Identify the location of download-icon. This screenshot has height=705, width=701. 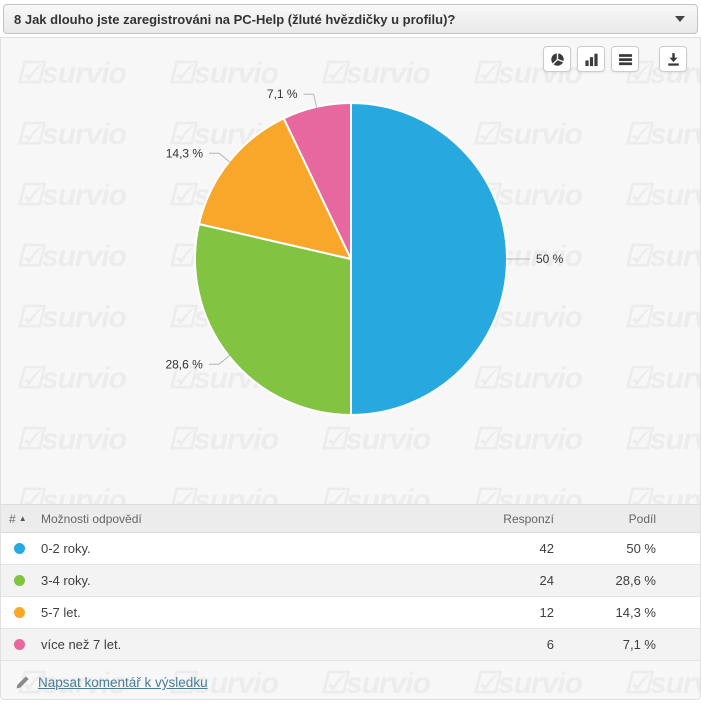
(673, 59).